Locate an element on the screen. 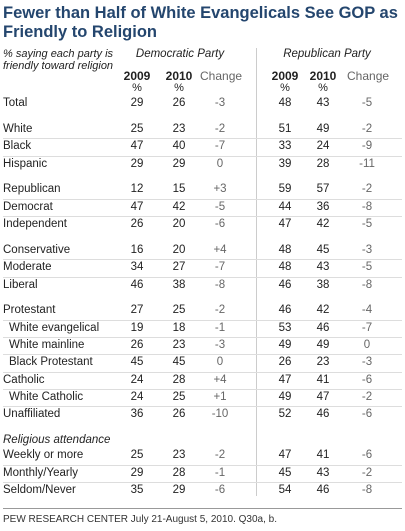 Image resolution: width=405 pixels, height=531 pixels. row-label: Monthly/Yearly is located at coordinates (41, 472).